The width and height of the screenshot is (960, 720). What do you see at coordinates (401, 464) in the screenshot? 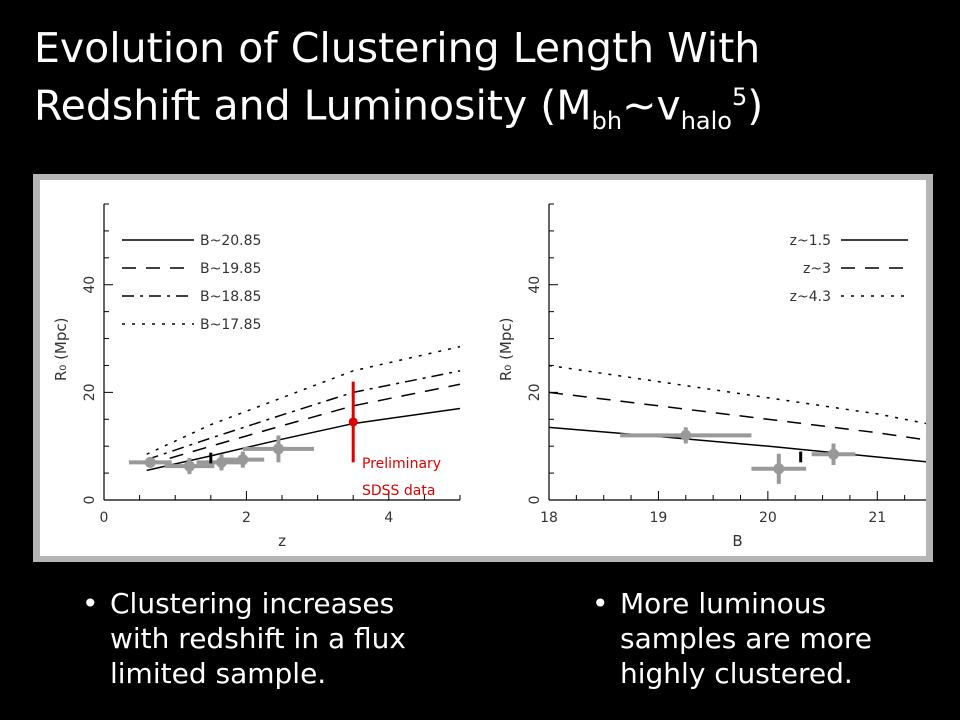
I see `annotation-line-1: Preliminary` at bounding box center [401, 464].